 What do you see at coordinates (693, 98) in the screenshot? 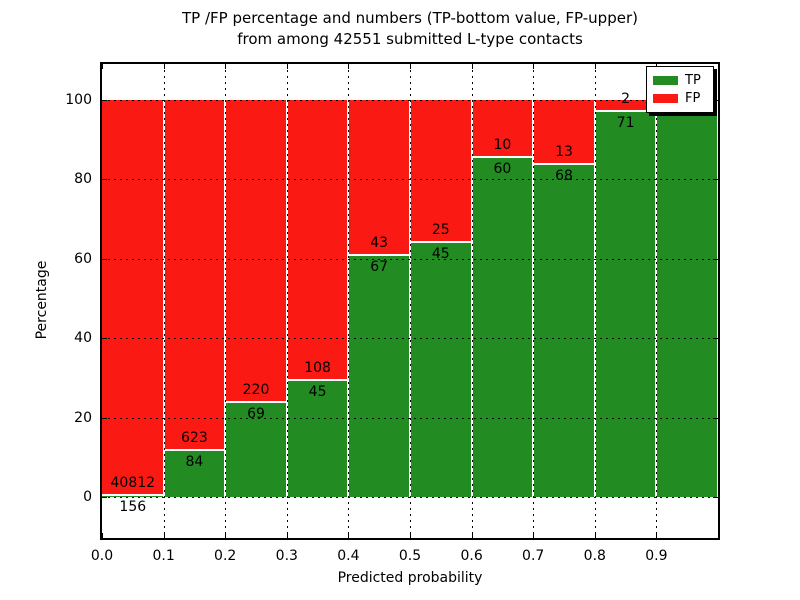
I see `legend-label-fp: FP` at bounding box center [693, 98].